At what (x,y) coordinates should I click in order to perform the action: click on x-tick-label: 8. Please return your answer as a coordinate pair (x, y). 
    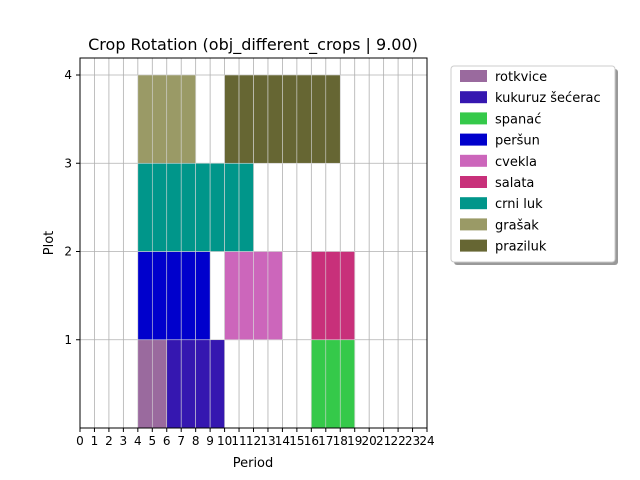
    Looking at the image, I should click on (196, 441).